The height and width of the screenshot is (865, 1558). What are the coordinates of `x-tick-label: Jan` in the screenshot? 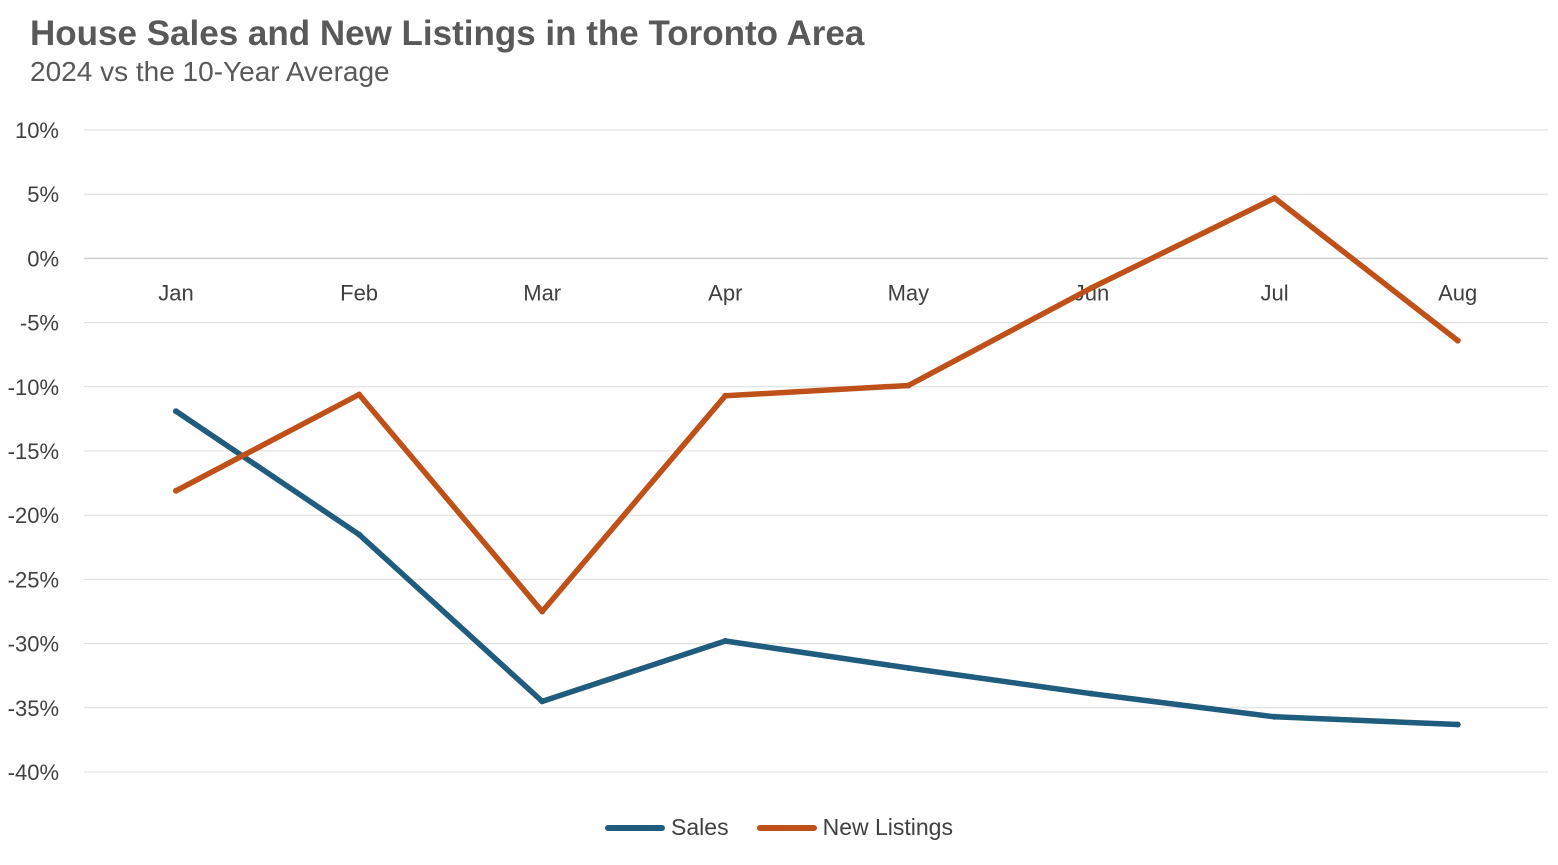 It's located at (175, 292).